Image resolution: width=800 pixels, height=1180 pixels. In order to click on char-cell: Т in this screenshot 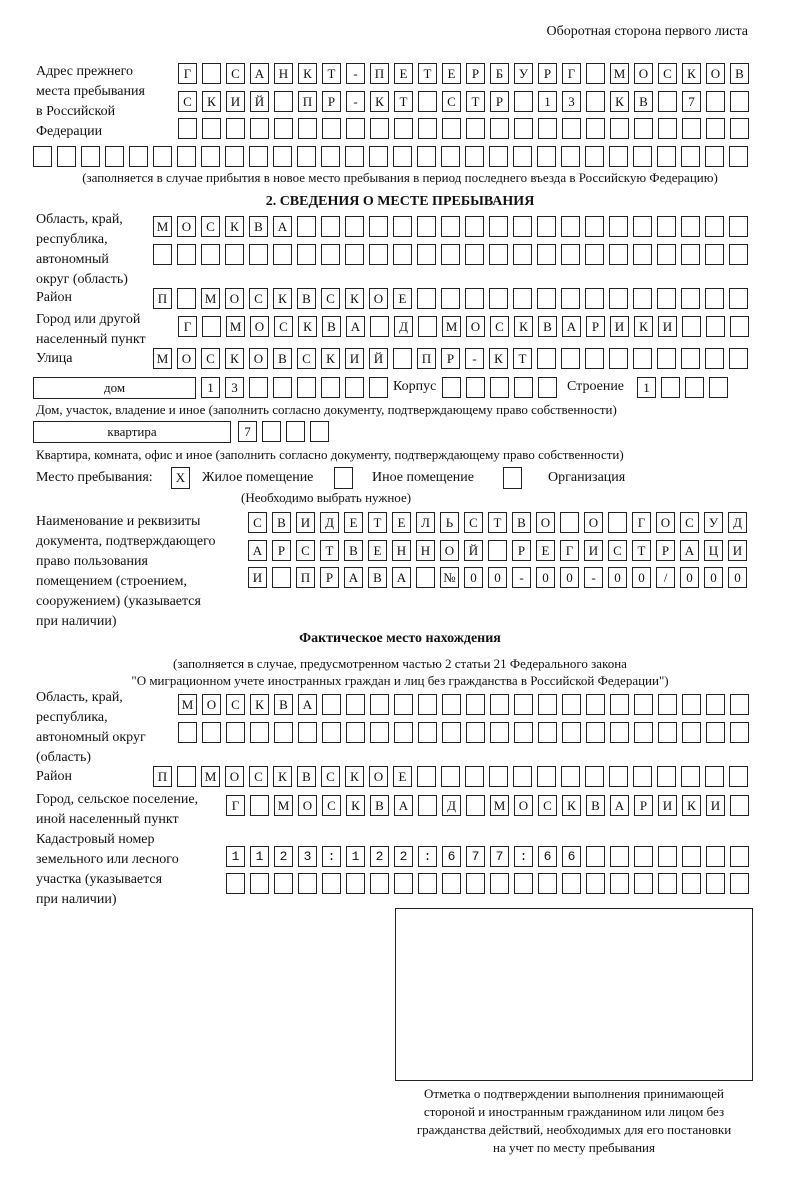, I will do `click(329, 550)`.